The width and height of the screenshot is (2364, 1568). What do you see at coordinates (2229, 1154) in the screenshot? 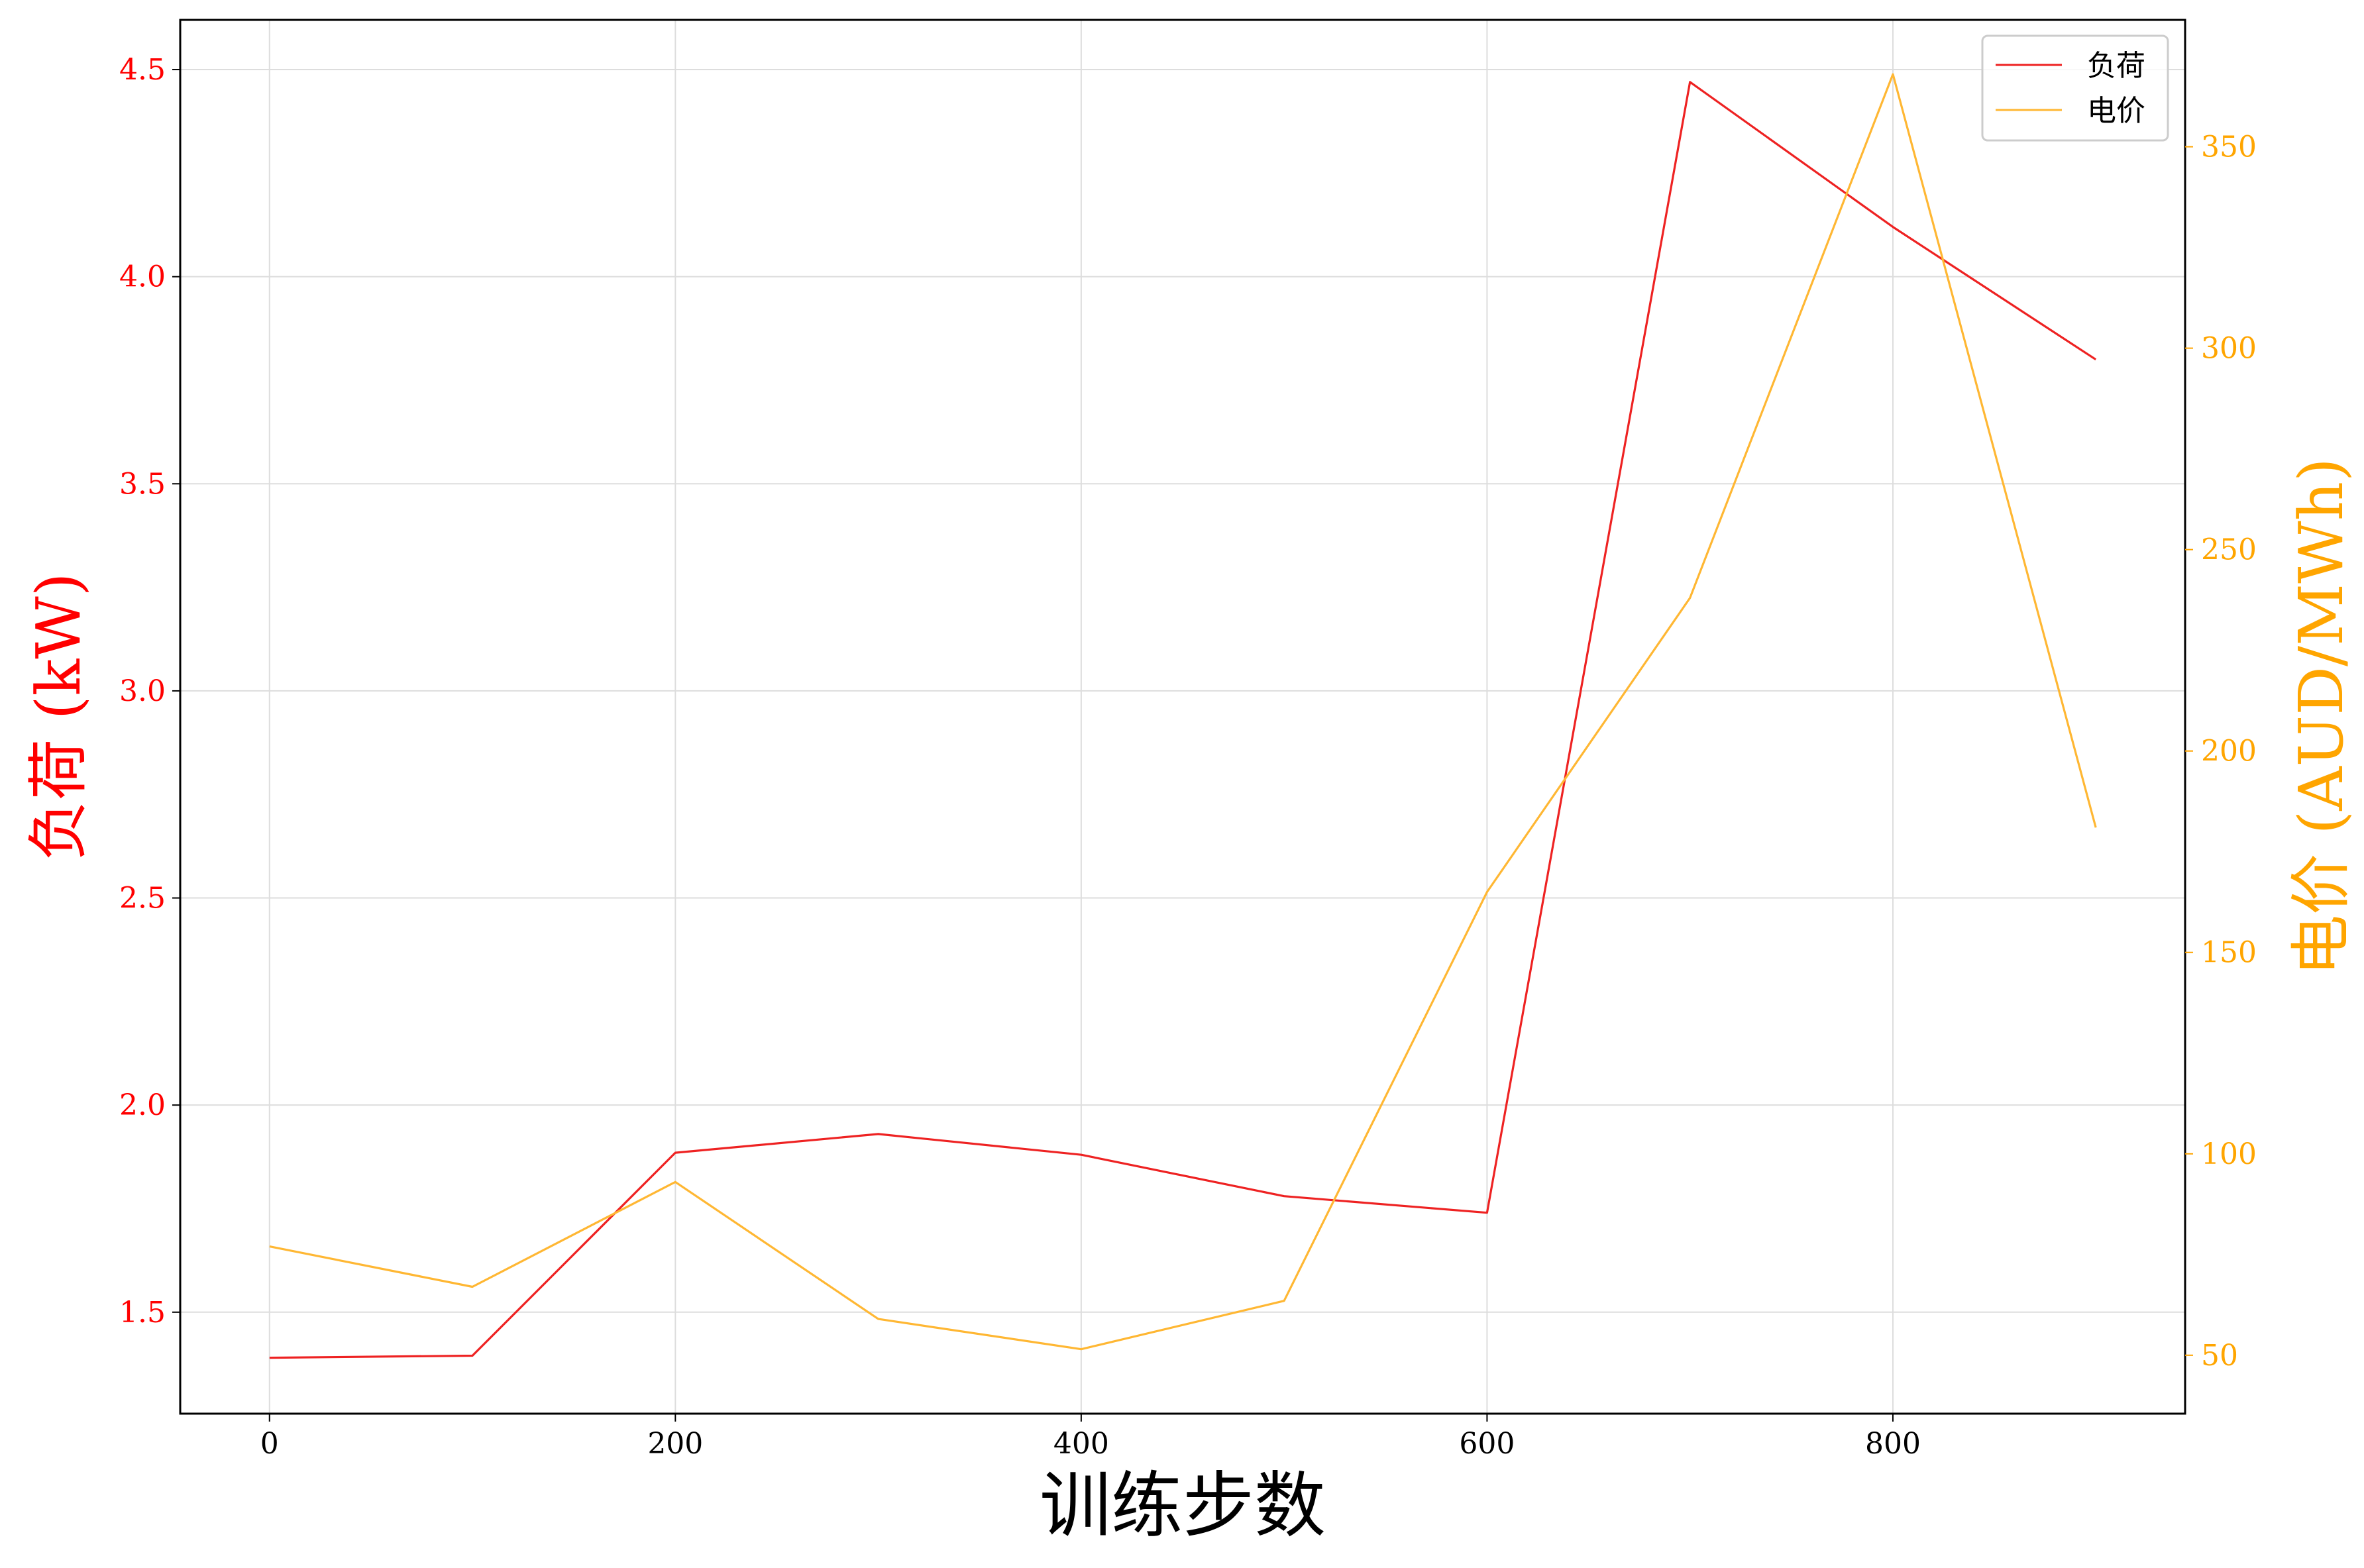
I see `y-right-tick-label: 100` at bounding box center [2229, 1154].